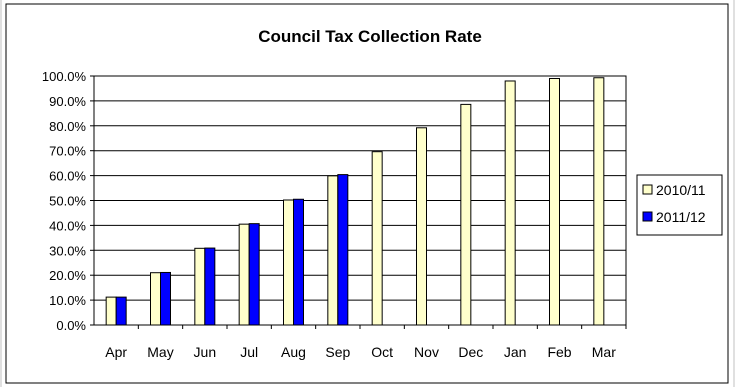 The height and width of the screenshot is (392, 735). Describe the element at coordinates (244, 274) in the screenshot. I see `bar-2010-11-jul` at that location.